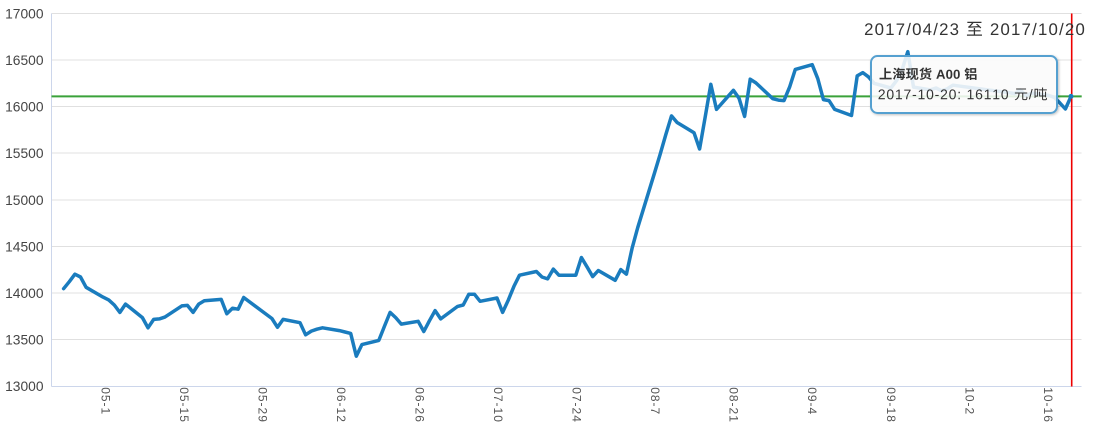  I want to click on svg-text: 05-1, so click(105, 401).